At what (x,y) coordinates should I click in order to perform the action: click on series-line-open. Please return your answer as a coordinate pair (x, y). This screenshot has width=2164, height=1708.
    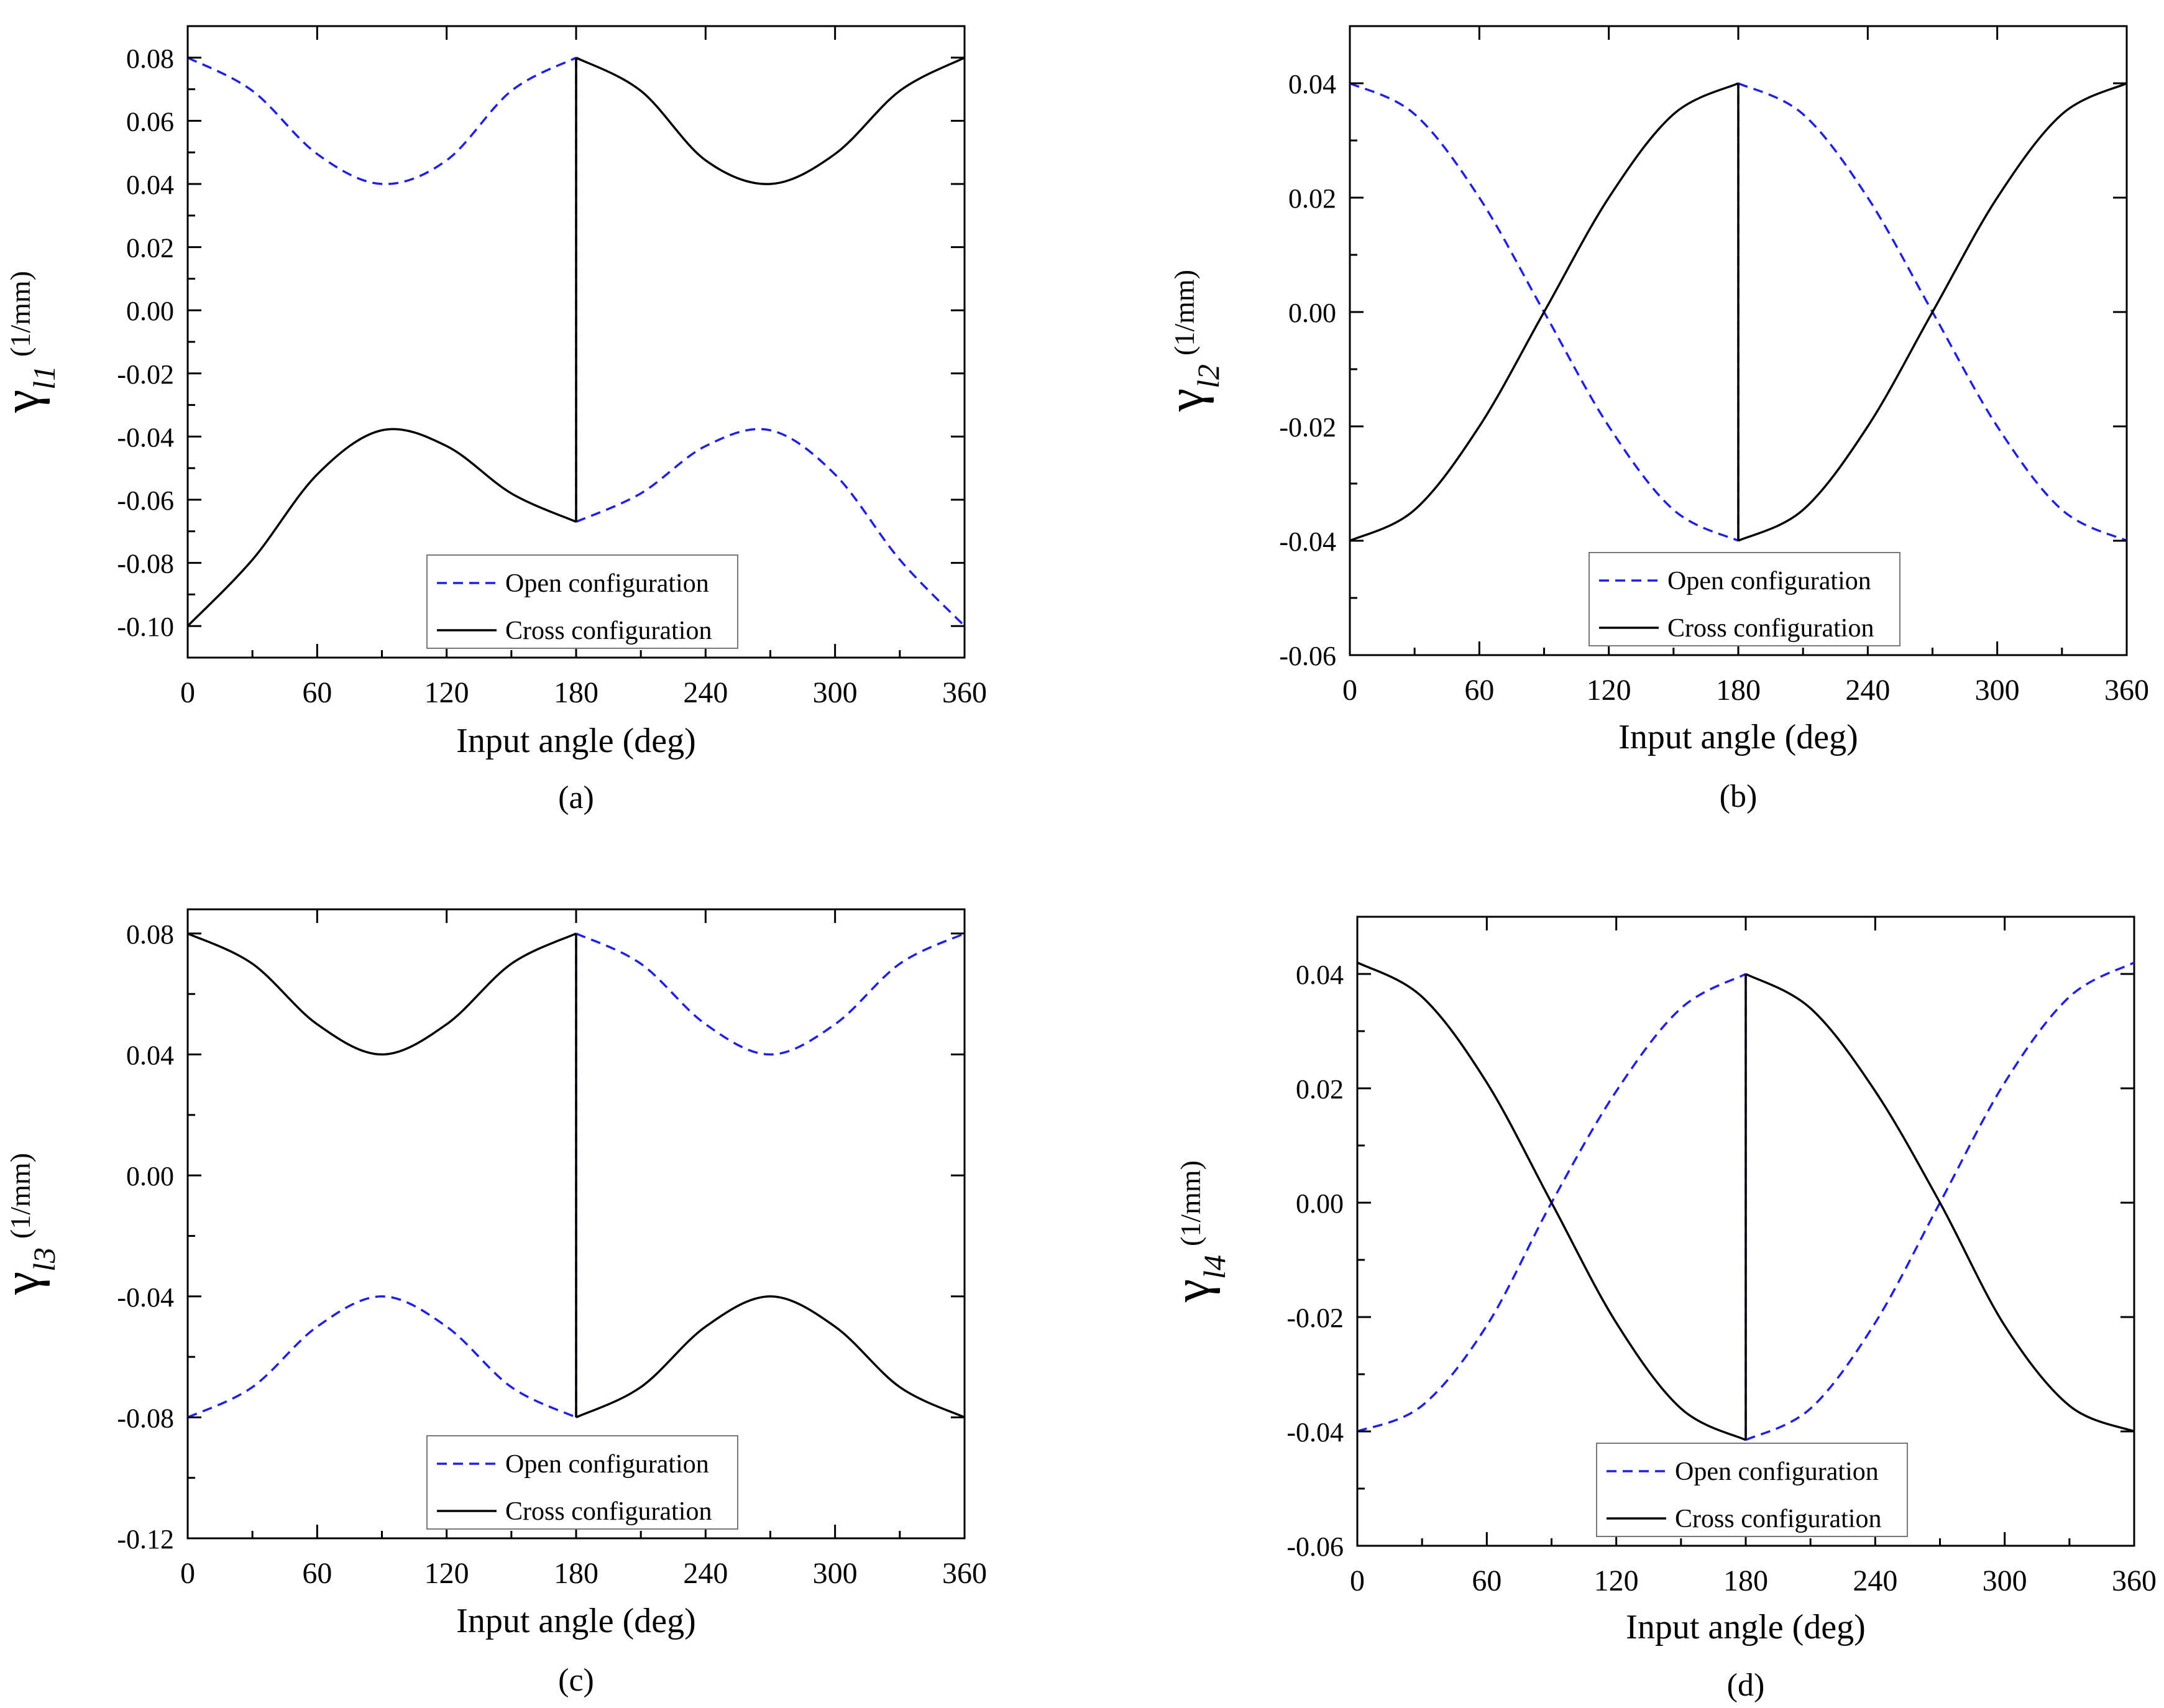
    Looking at the image, I should click on (576, 1175).